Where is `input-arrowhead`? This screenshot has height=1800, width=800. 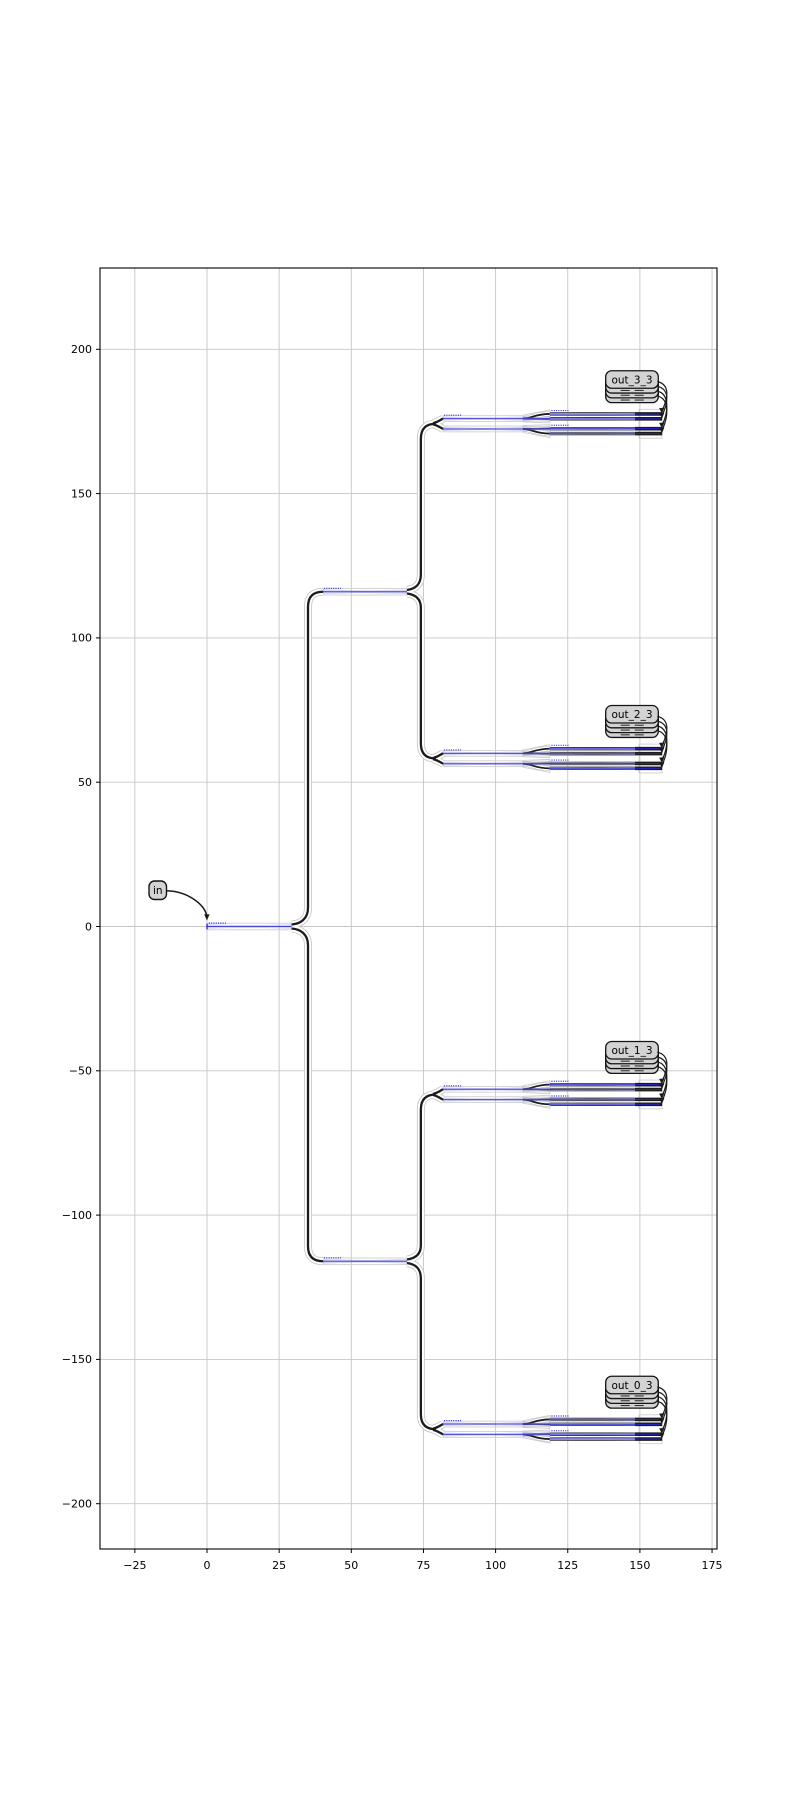
input-arrowhead is located at coordinates (207, 917).